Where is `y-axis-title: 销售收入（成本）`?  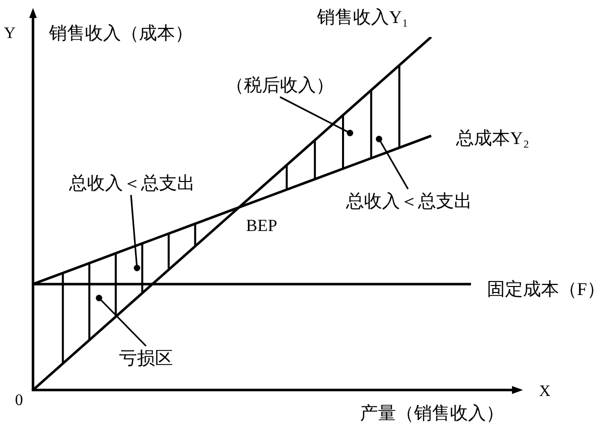 y-axis-title: 销售收入（成本） is located at coordinates (120, 33).